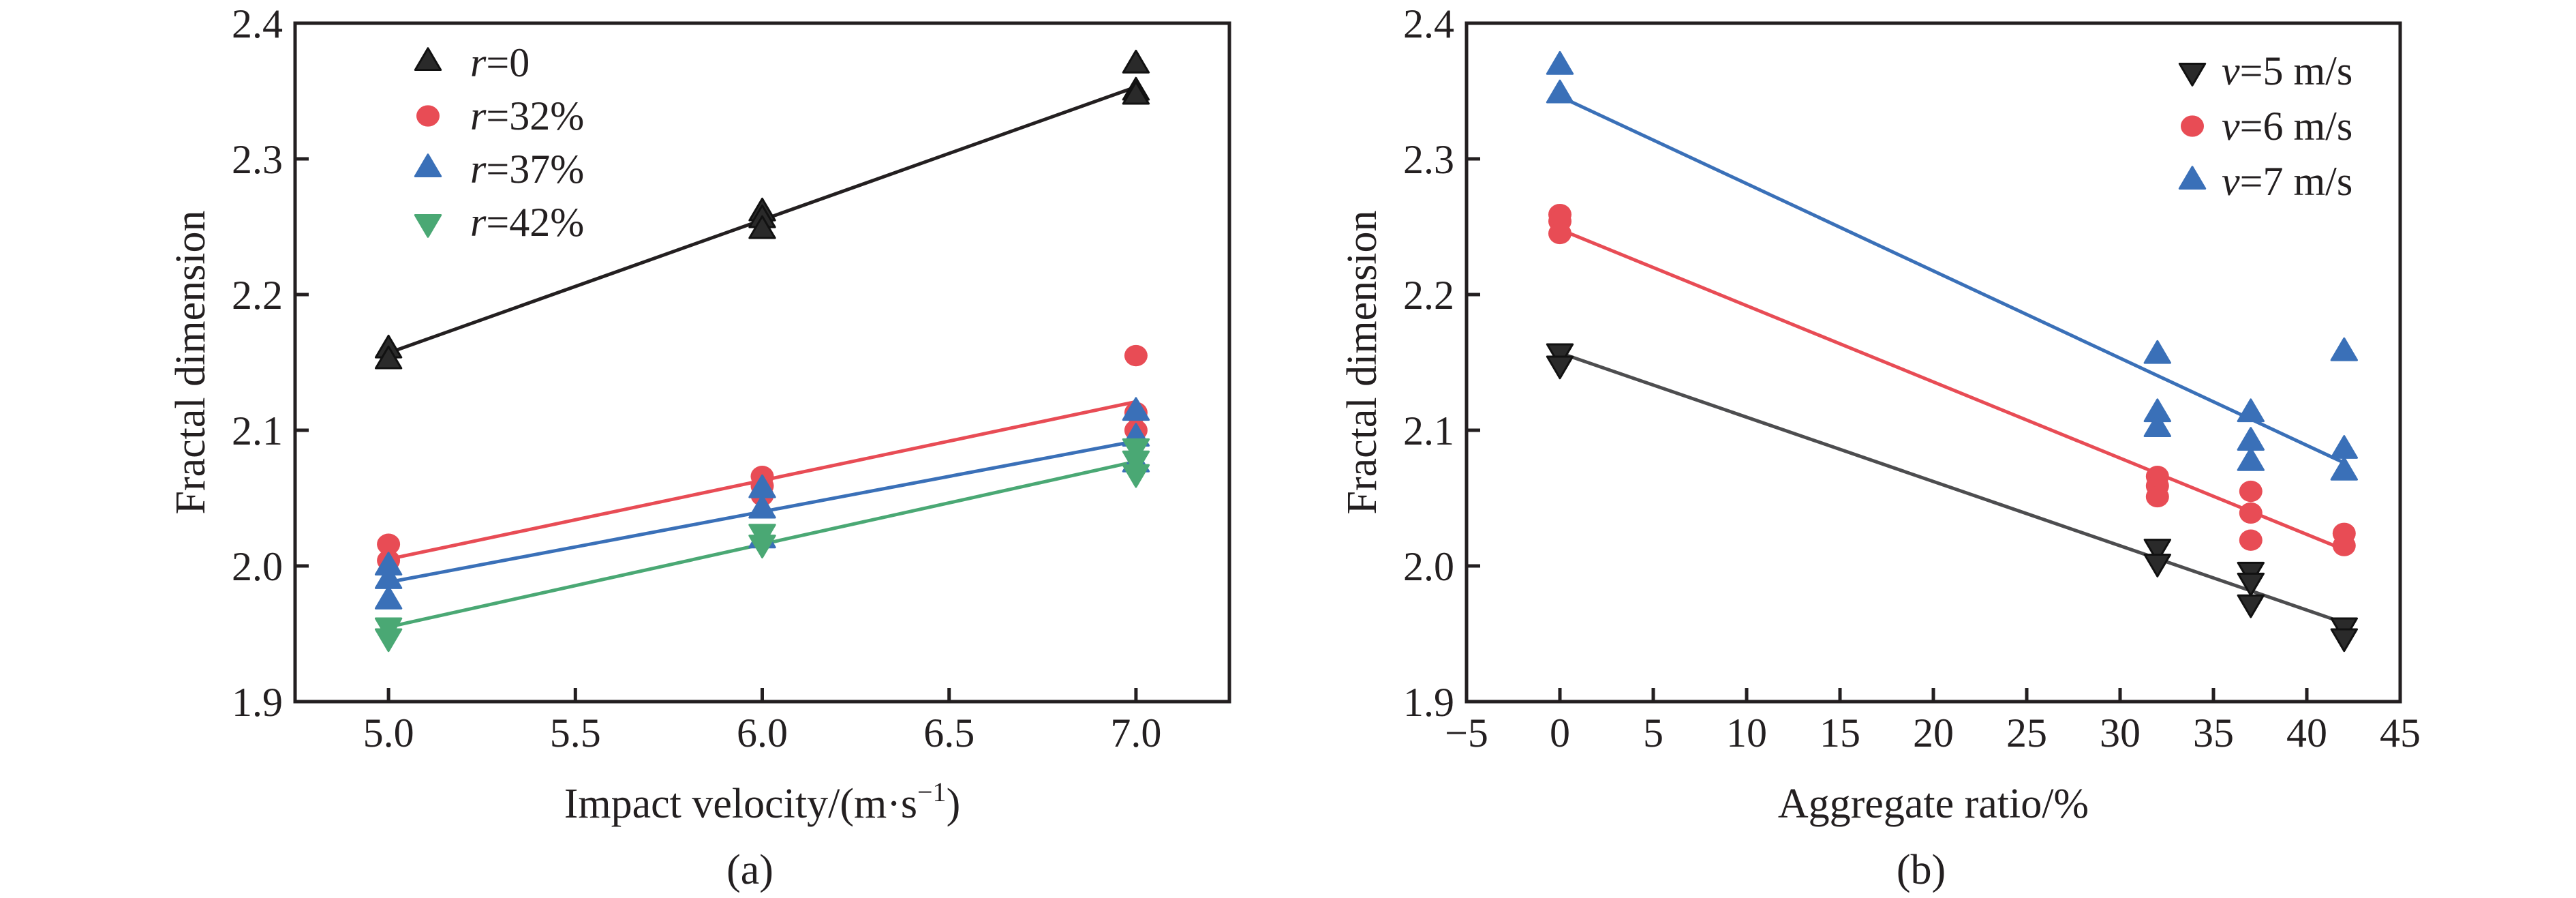 Image resolution: width=2576 pixels, height=898 pixels. I want to click on legend-rest: =37%, so click(535, 169).